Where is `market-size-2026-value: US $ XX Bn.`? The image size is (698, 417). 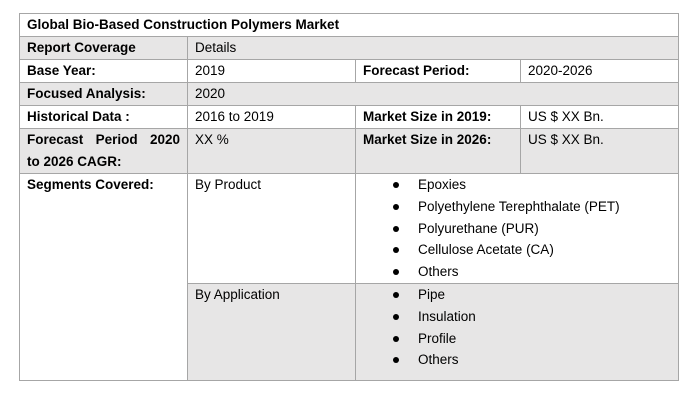 market-size-2026-value: US $ XX Bn. is located at coordinates (599, 151).